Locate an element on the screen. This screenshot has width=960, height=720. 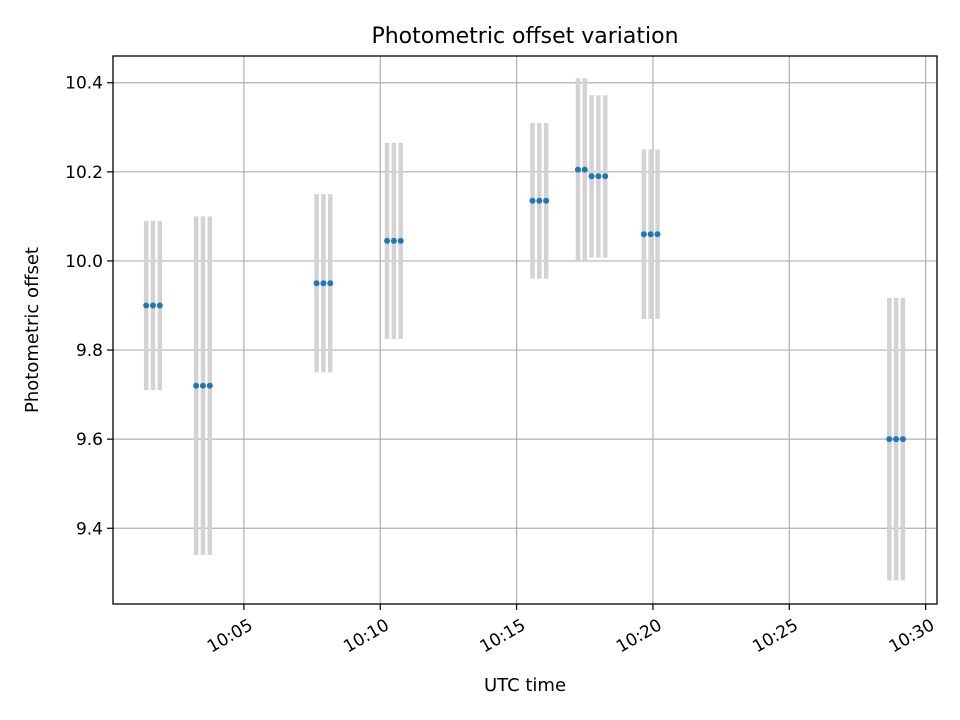
y-tick-label: 10.2 is located at coordinates (84, 173).